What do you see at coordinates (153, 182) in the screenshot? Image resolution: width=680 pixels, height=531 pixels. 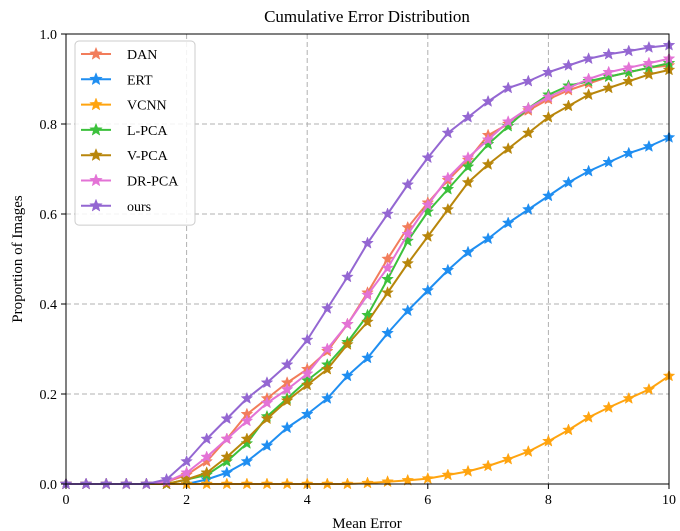 I see `legend-label: DR-PCA` at bounding box center [153, 182].